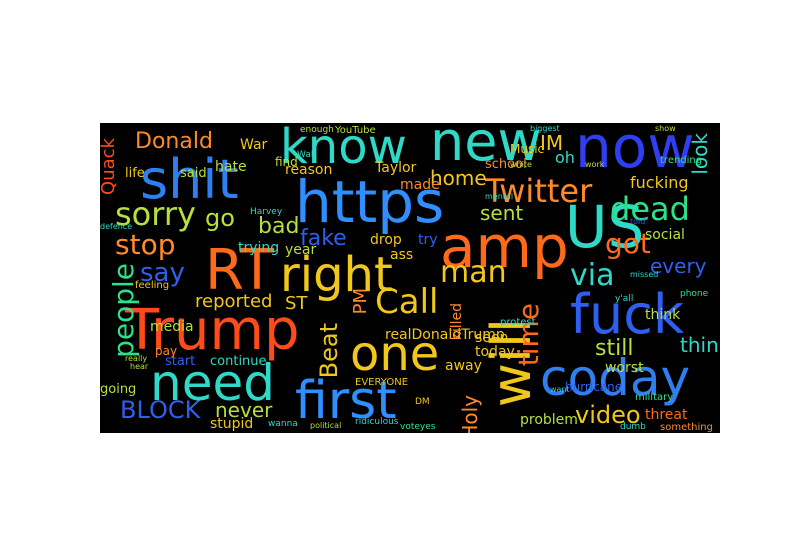  What do you see at coordinates (678, 266) in the screenshot?
I see `word-every: every` at bounding box center [678, 266].